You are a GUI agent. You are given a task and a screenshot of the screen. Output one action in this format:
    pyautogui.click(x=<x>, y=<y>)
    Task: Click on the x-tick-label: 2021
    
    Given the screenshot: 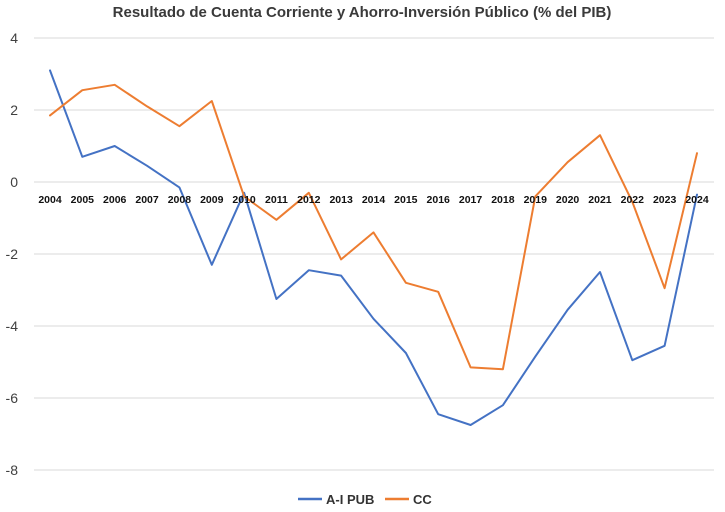 What is the action you would take?
    pyautogui.click(x=600, y=200)
    